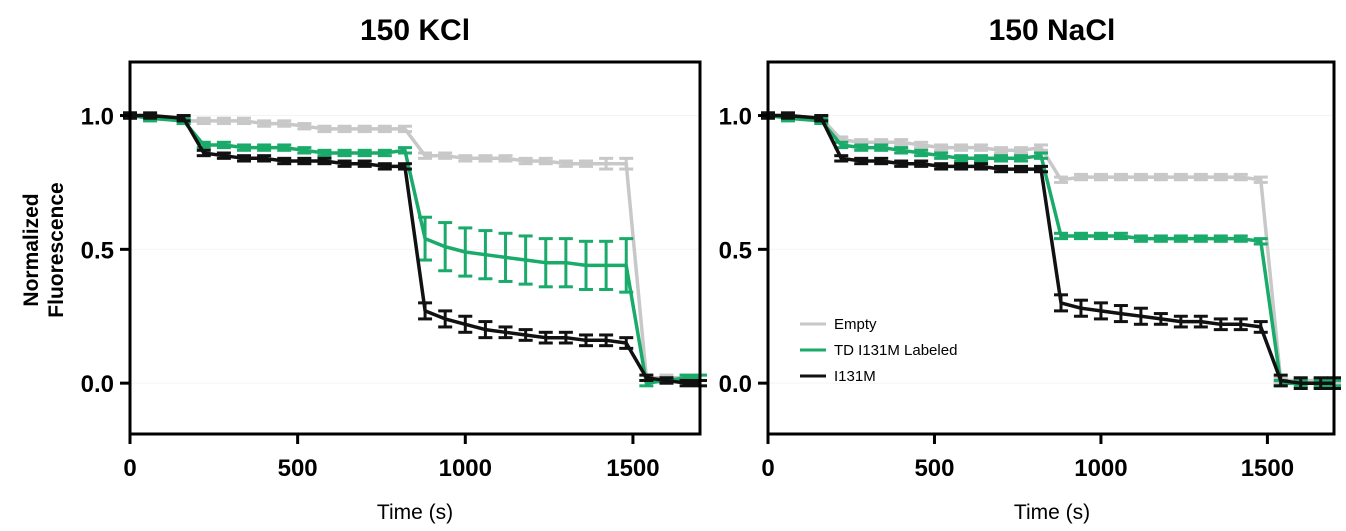 This screenshot has height=531, width=1346. I want to click on legend-item-td-i131m-labeled: TD I131M Labeled, so click(878, 350).